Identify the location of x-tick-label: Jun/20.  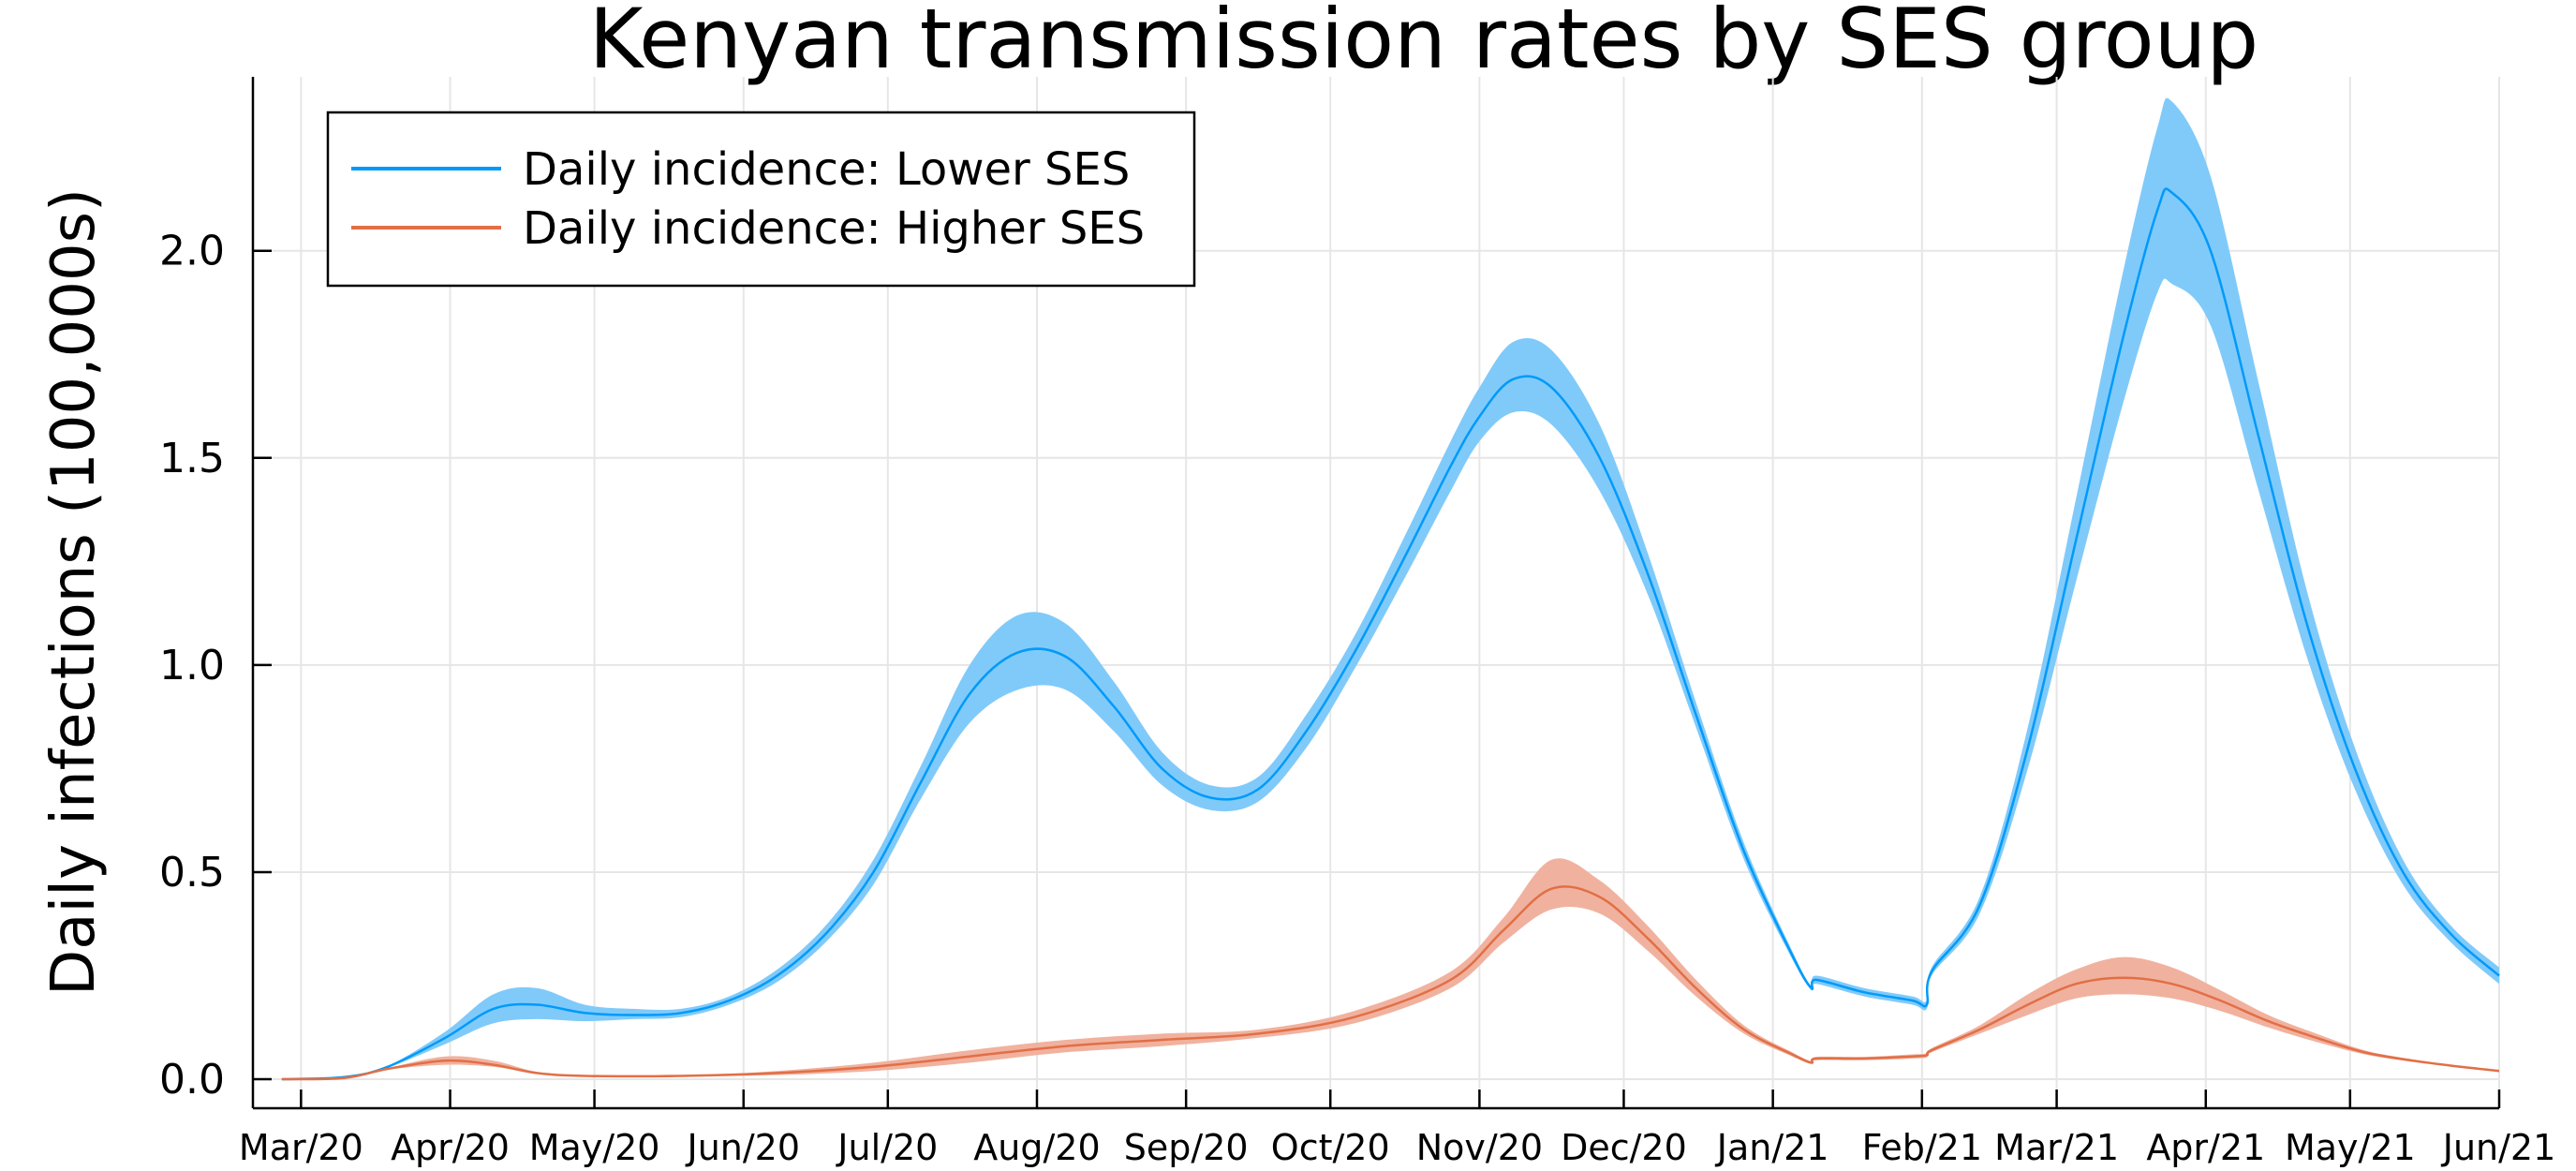
(742, 1147).